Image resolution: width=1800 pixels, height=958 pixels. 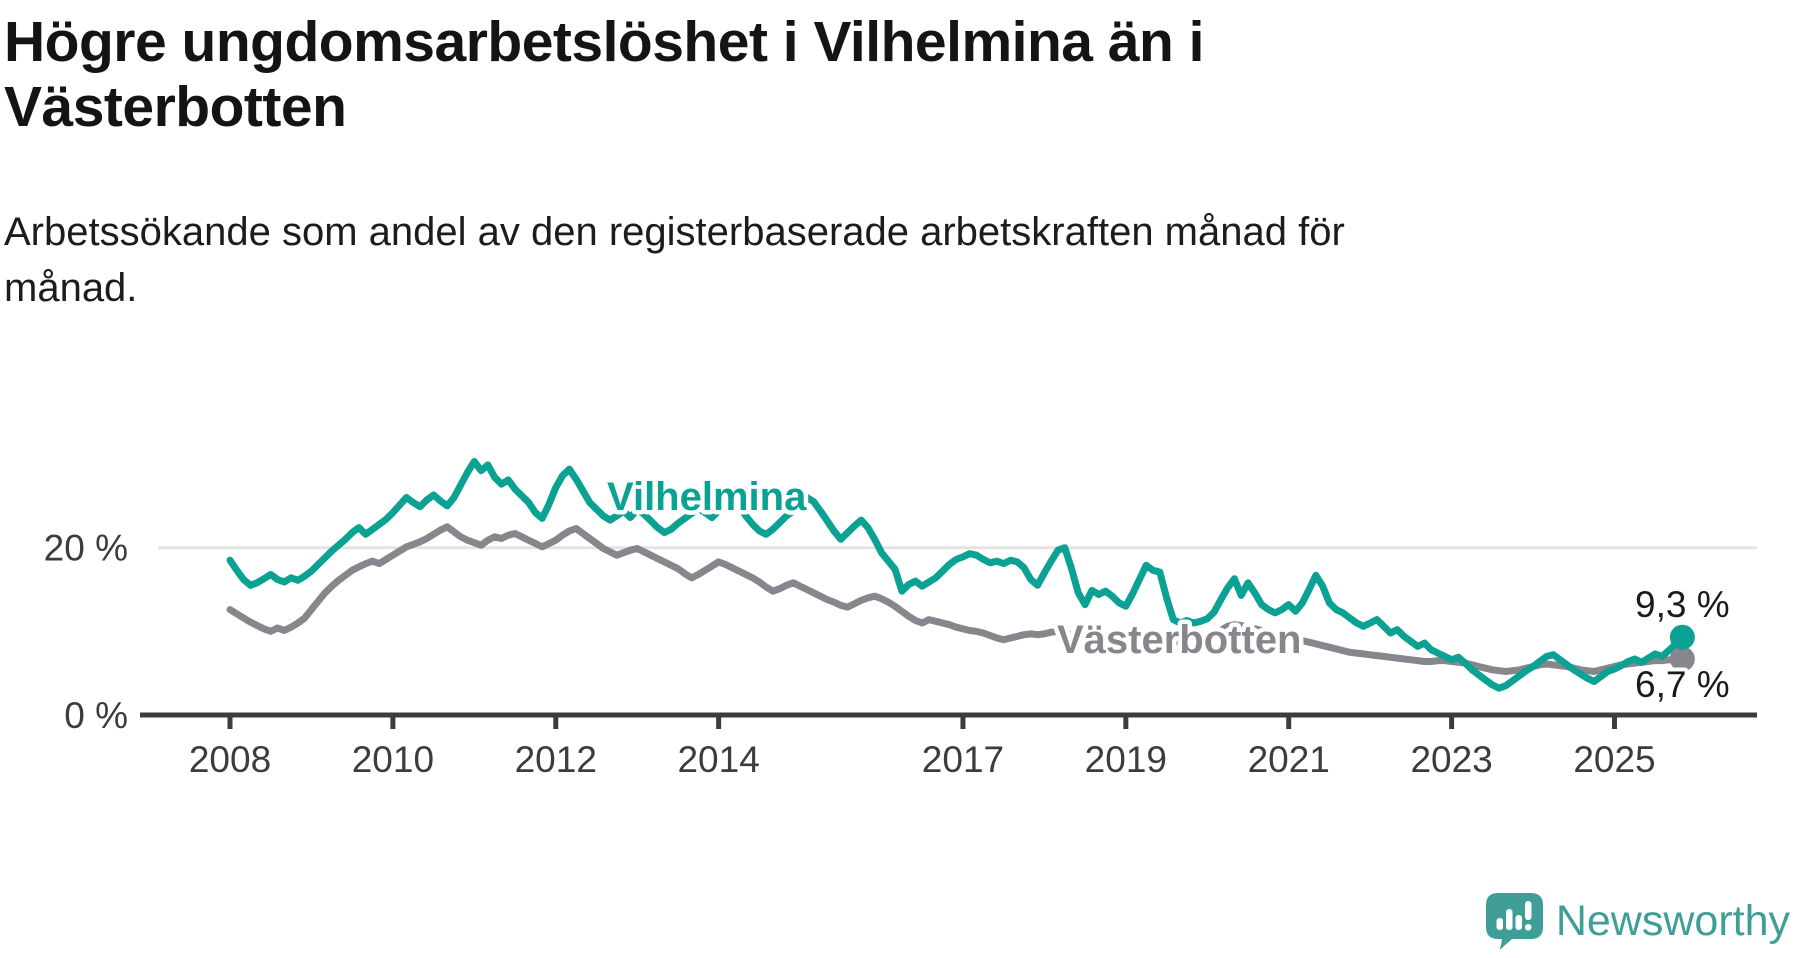 What do you see at coordinates (175, 107) in the screenshot?
I see `chart-title-line-2: Västerbotten` at bounding box center [175, 107].